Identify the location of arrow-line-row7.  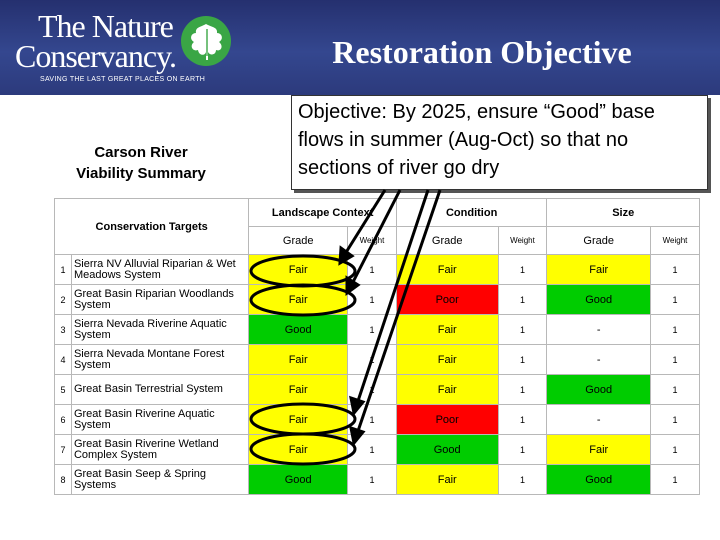
(398, 312).